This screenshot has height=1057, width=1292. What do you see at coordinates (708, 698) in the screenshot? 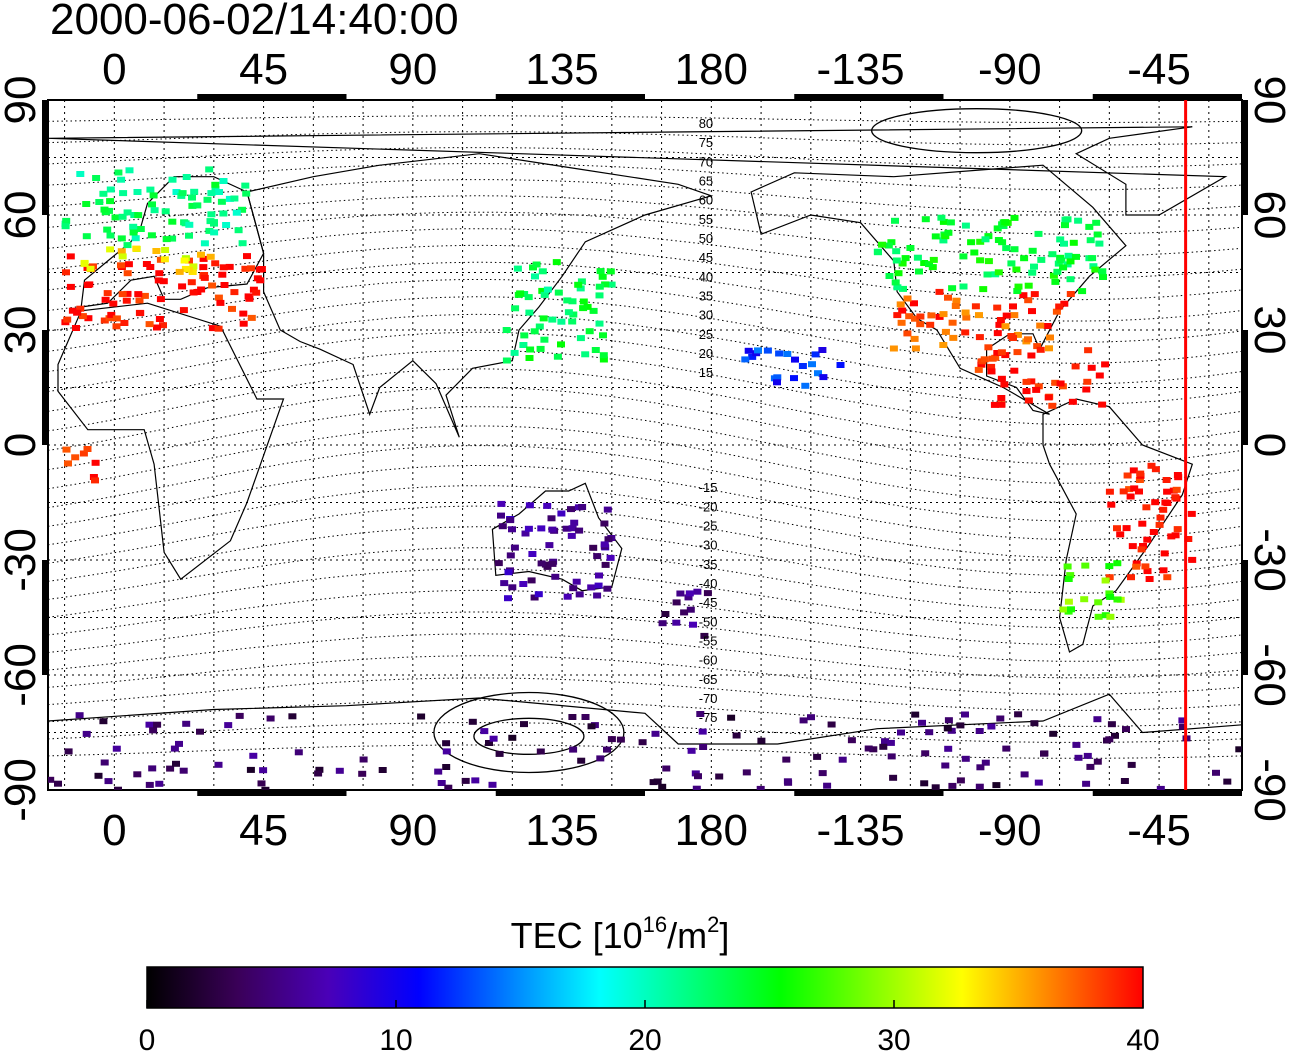
I see `contour-label: -70` at bounding box center [708, 698].